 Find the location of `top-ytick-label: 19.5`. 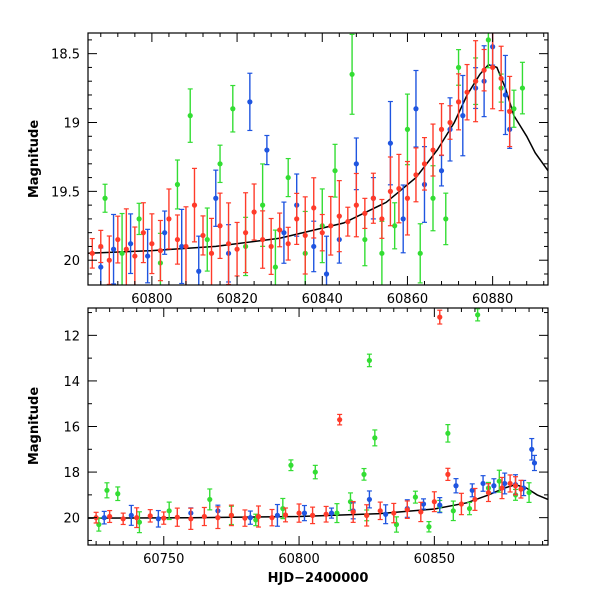

top-ytick-label: 19.5 is located at coordinates (65, 192).